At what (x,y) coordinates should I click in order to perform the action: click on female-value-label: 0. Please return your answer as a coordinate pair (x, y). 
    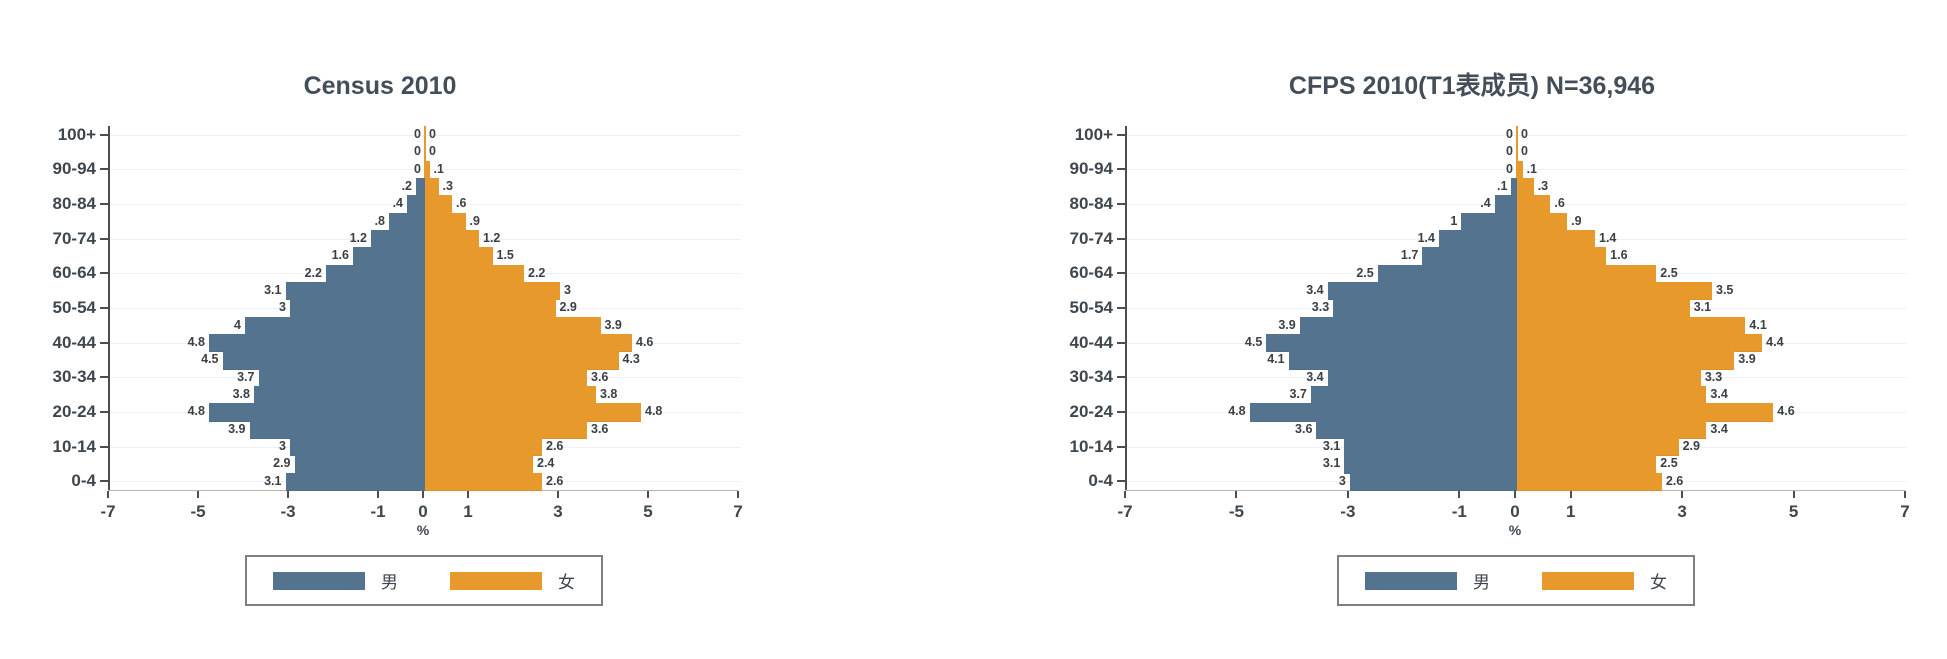
    Looking at the image, I should click on (432, 151).